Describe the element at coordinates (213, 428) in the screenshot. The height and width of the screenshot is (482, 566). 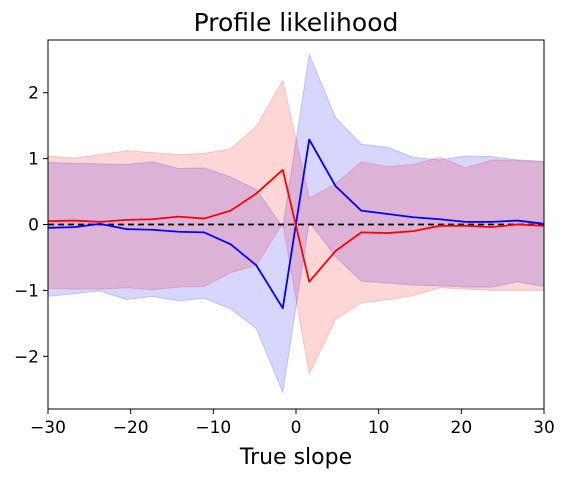
I see `x-tick-label: −10` at that location.